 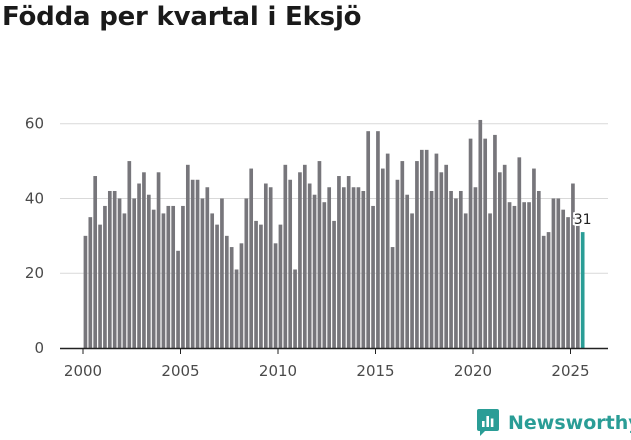 I want to click on bar-highlight, so click(x=582, y=290).